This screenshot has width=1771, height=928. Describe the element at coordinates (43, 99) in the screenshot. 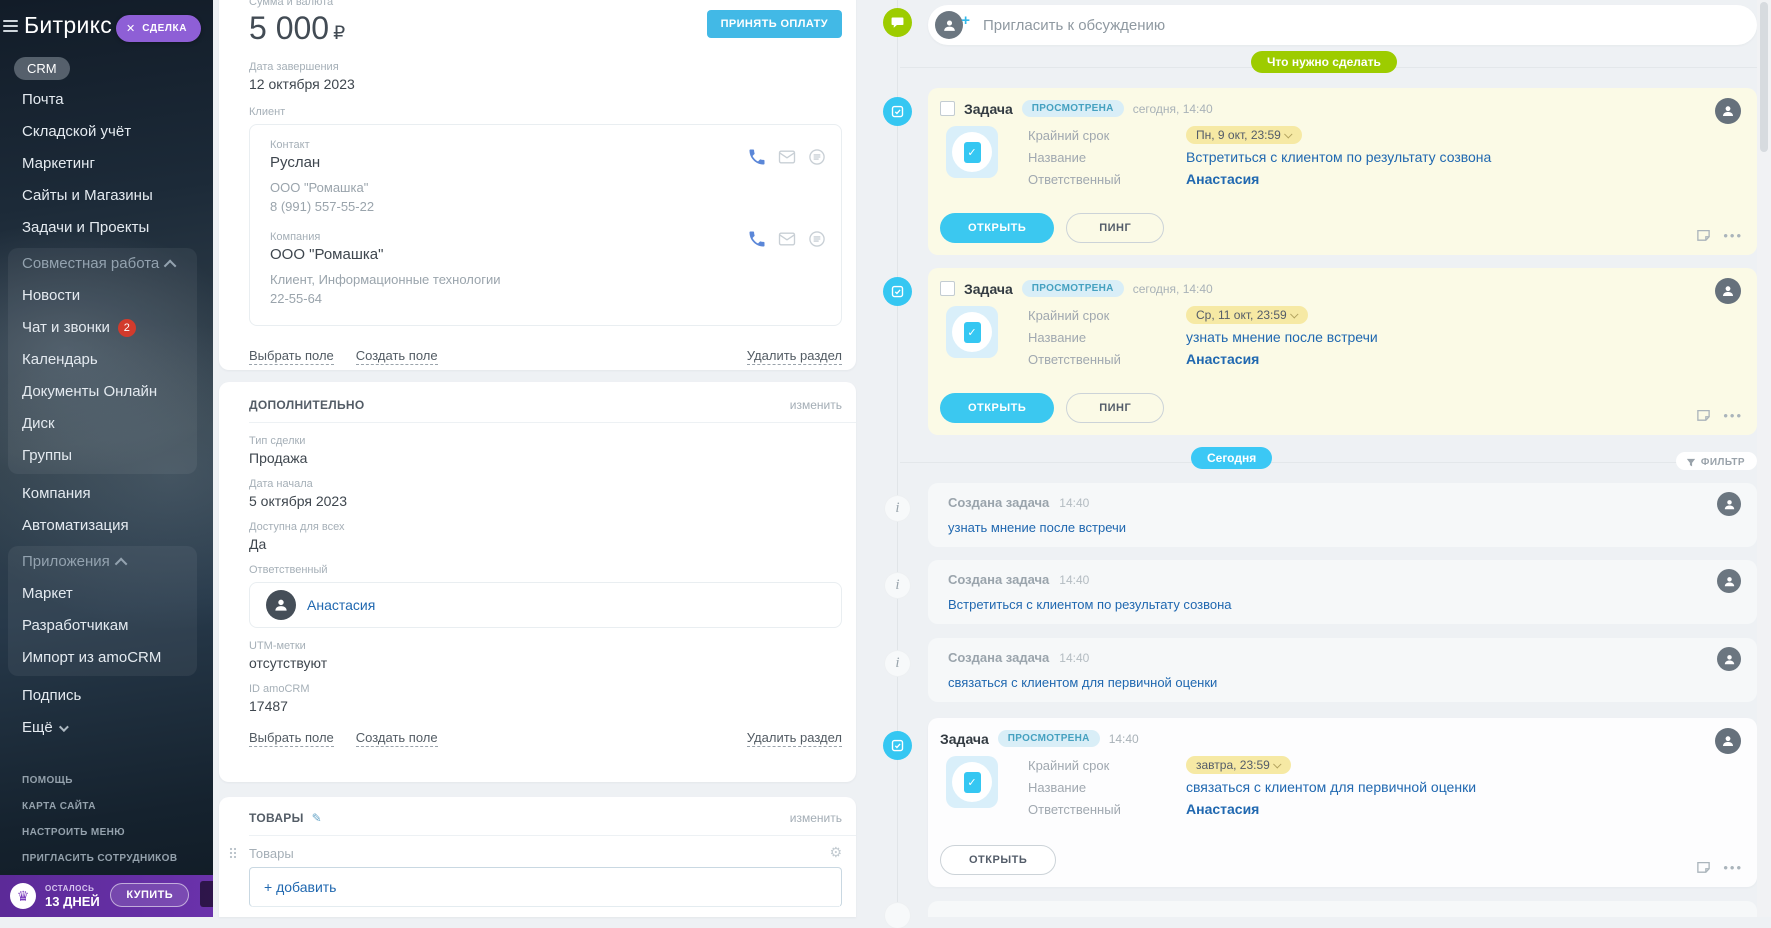

I see `sidebar-item-mail: Почта` at that location.